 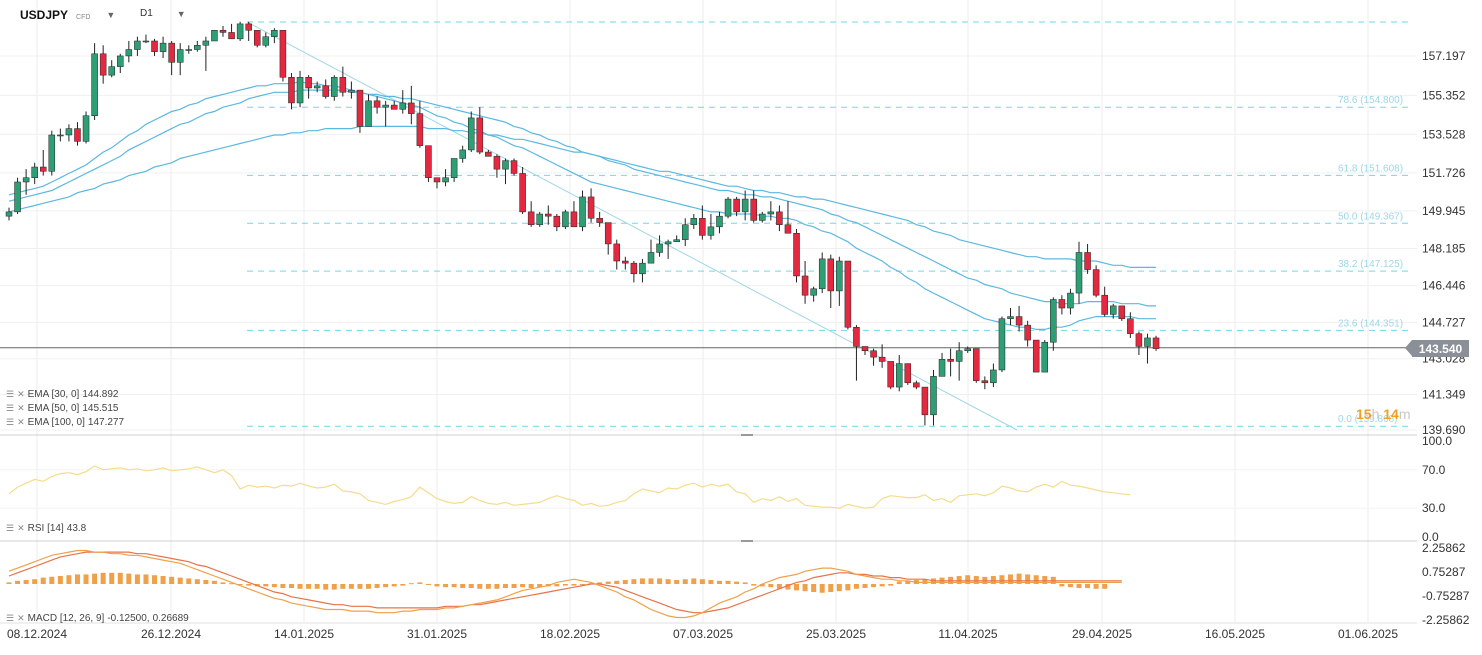 What do you see at coordinates (1434, 470) in the screenshot?
I see `rsi-tick-label: 70.0` at bounding box center [1434, 470].